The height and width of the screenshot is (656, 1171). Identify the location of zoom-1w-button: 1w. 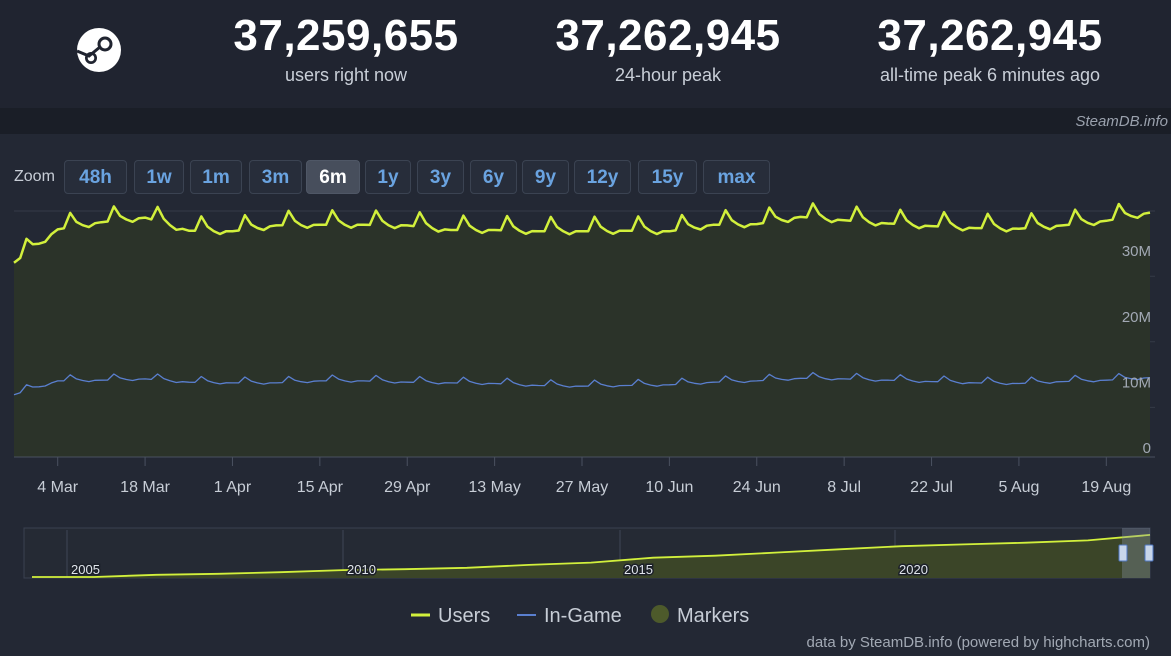
(159, 177).